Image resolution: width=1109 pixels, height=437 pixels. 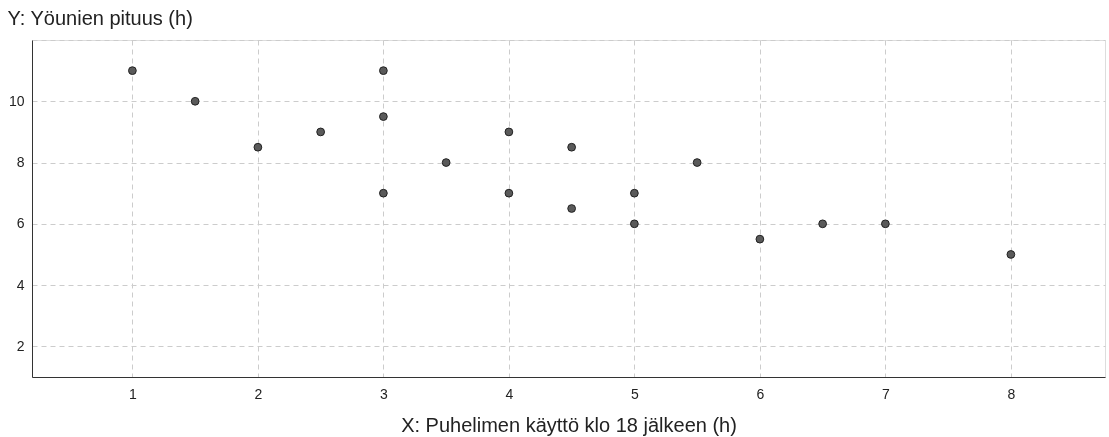 What do you see at coordinates (20, 223) in the screenshot?
I see `y-tick-label: 6` at bounding box center [20, 223].